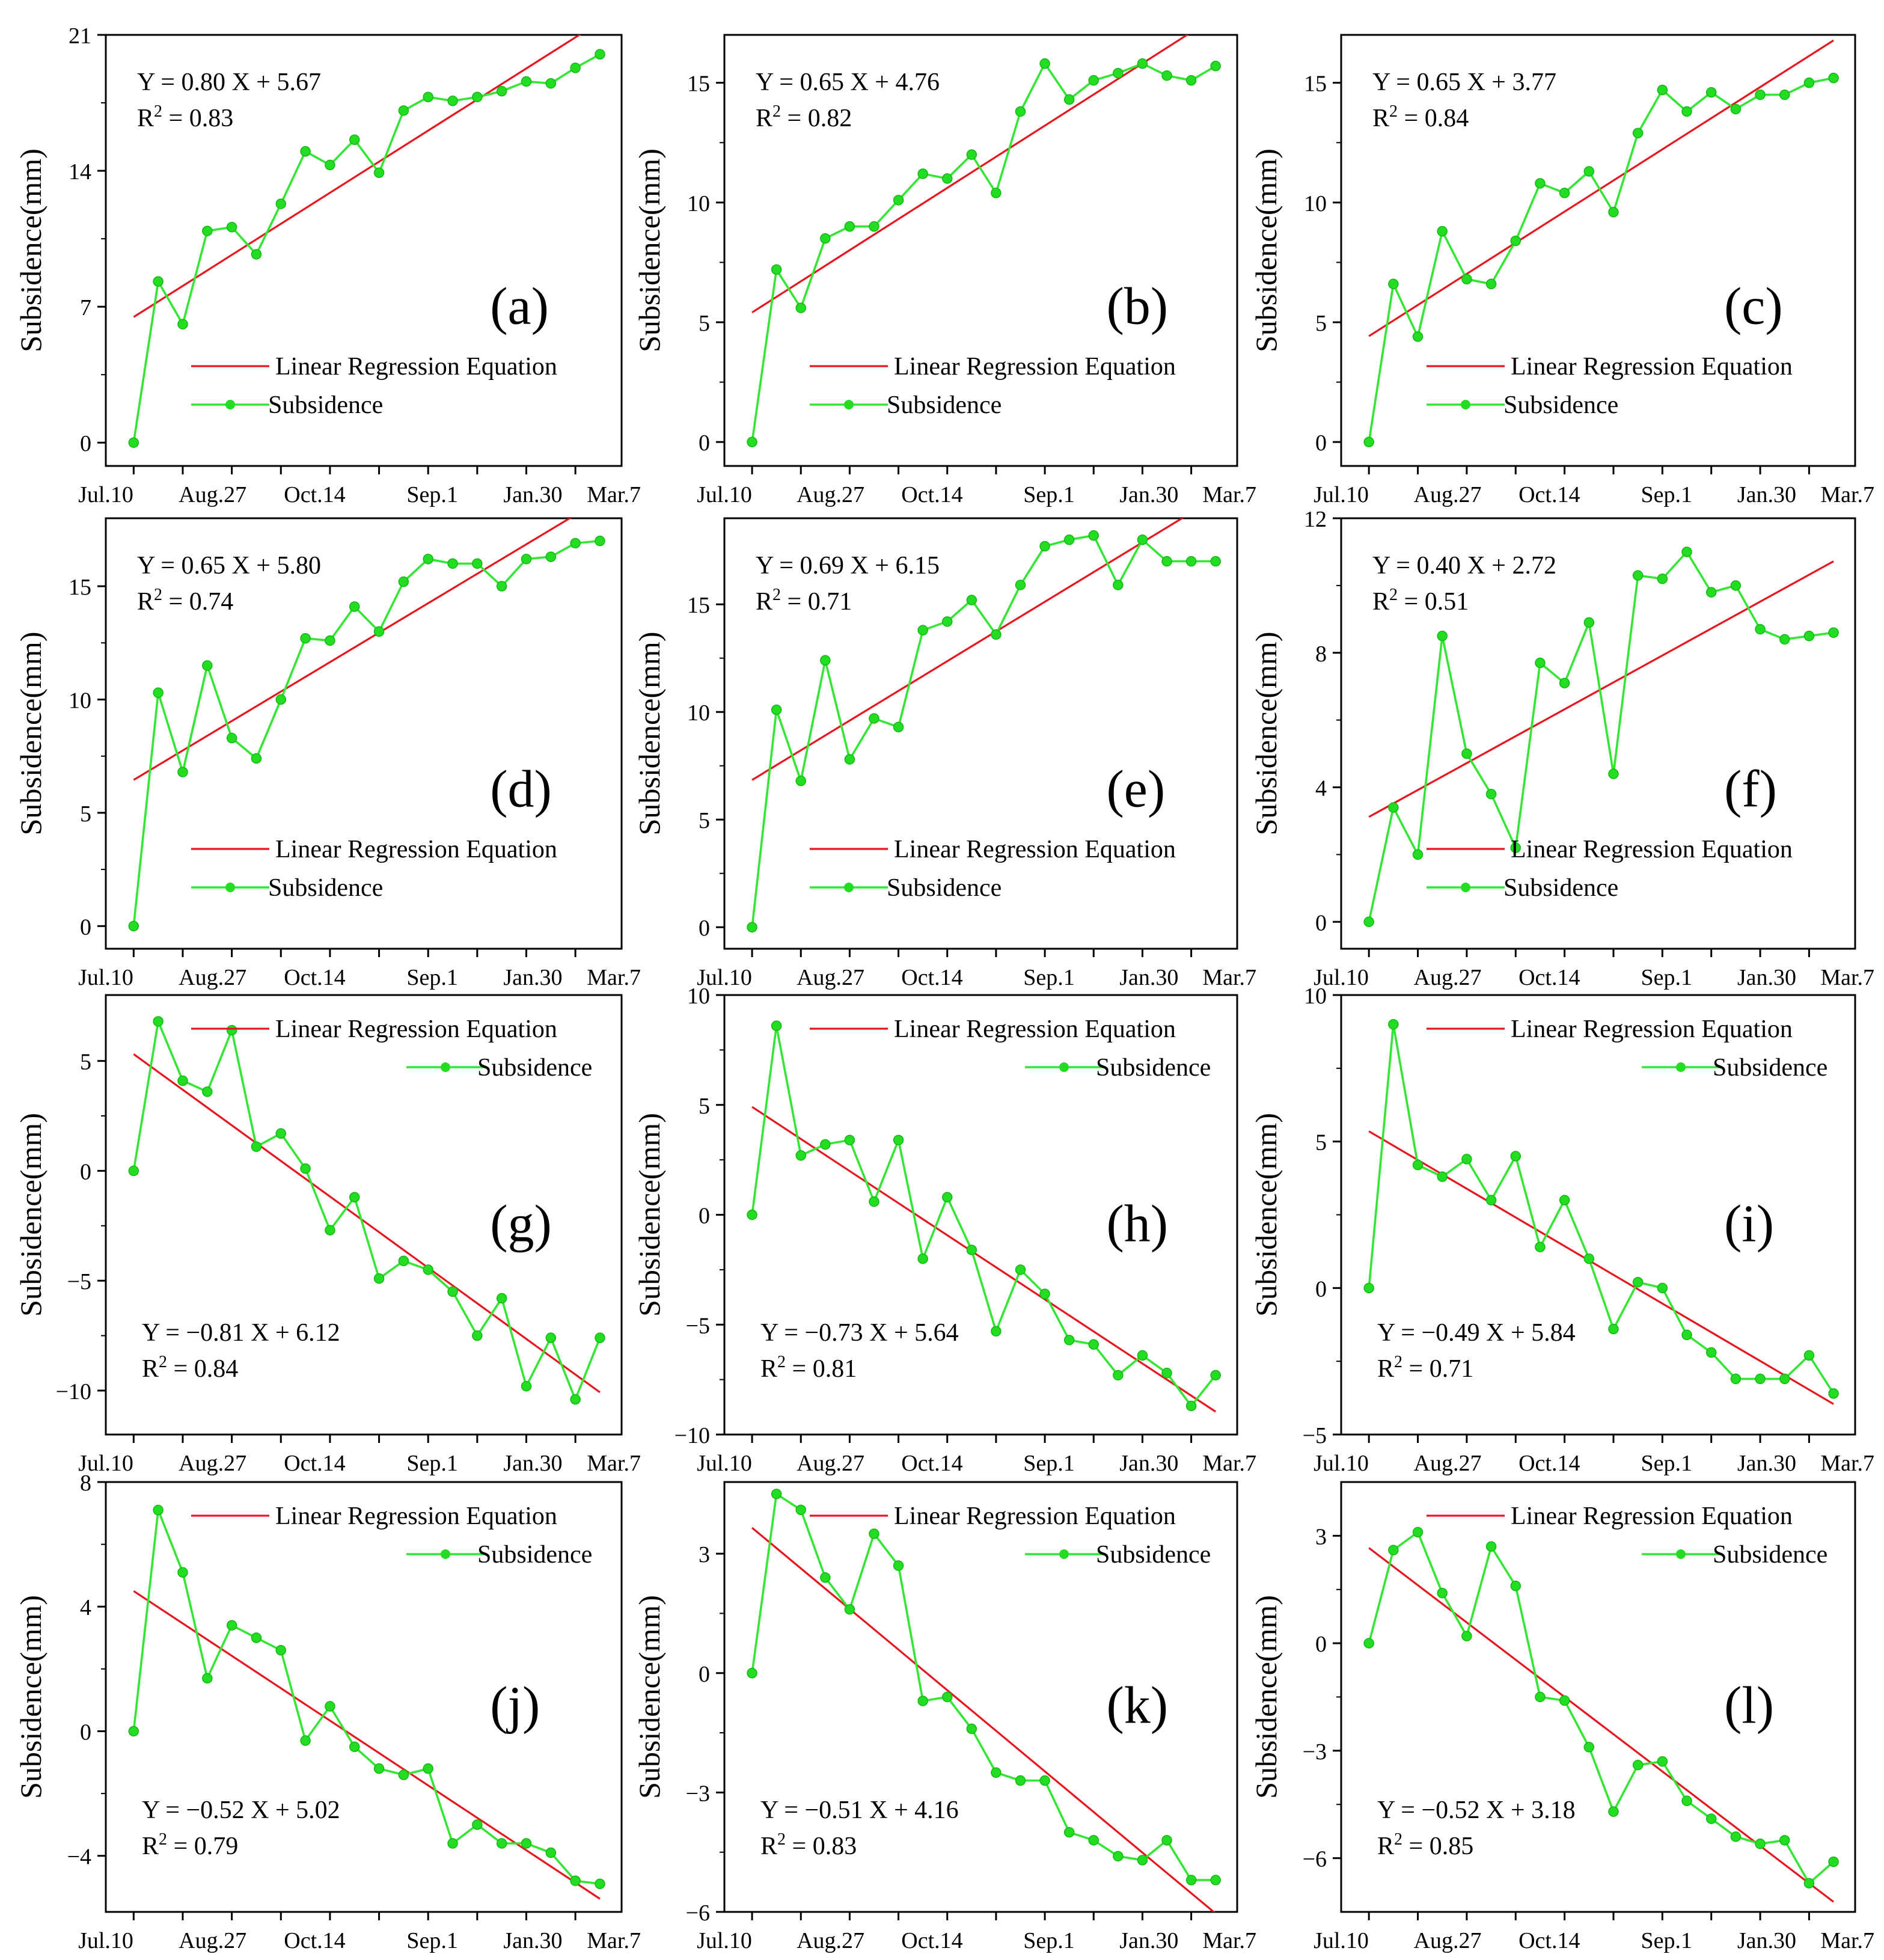 The height and width of the screenshot is (1960, 1884). What do you see at coordinates (521, 790) in the screenshot?
I see `panel-label: (d)` at bounding box center [521, 790].